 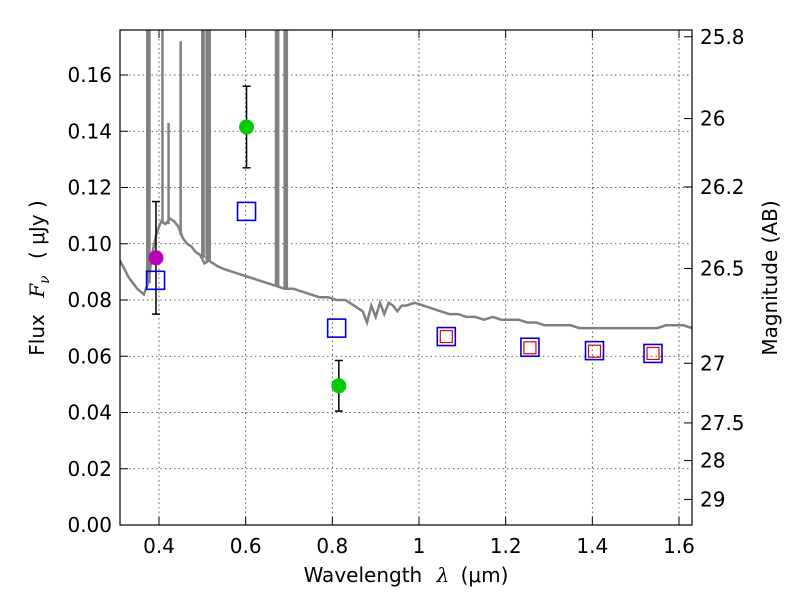 What do you see at coordinates (39, 277) in the screenshot?
I see `y-axis-label: Flux Fν ( μJy )` at bounding box center [39, 277].